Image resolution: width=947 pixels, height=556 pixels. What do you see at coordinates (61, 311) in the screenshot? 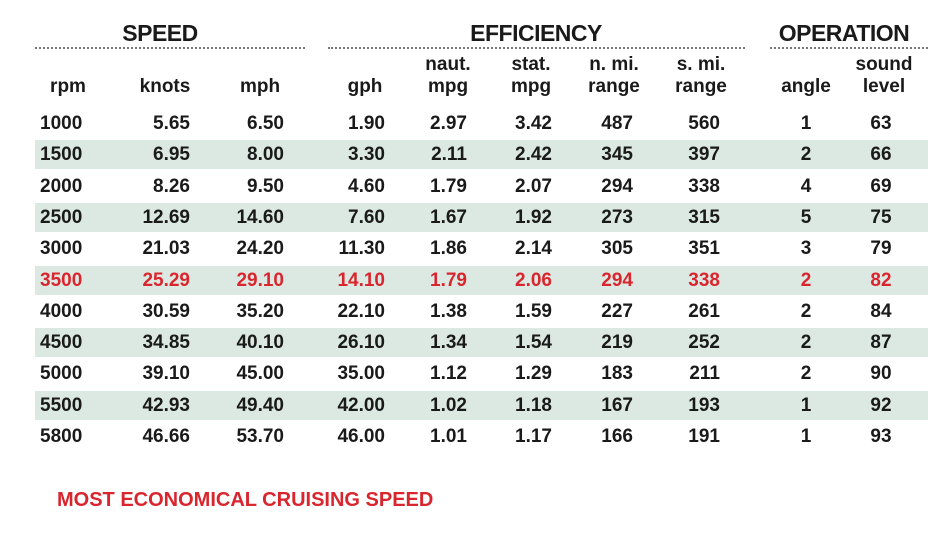
I see `table-cell: 4000` at bounding box center [61, 311].